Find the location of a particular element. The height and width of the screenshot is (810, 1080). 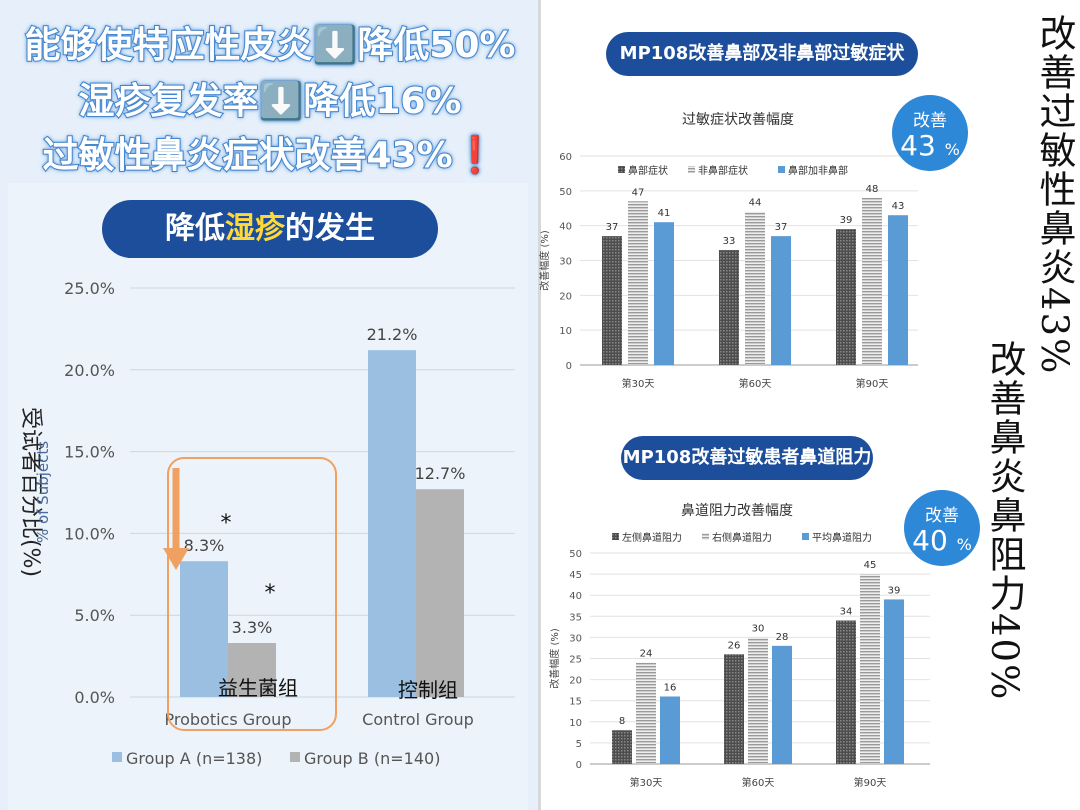

data-label: 26 is located at coordinates (734, 645).